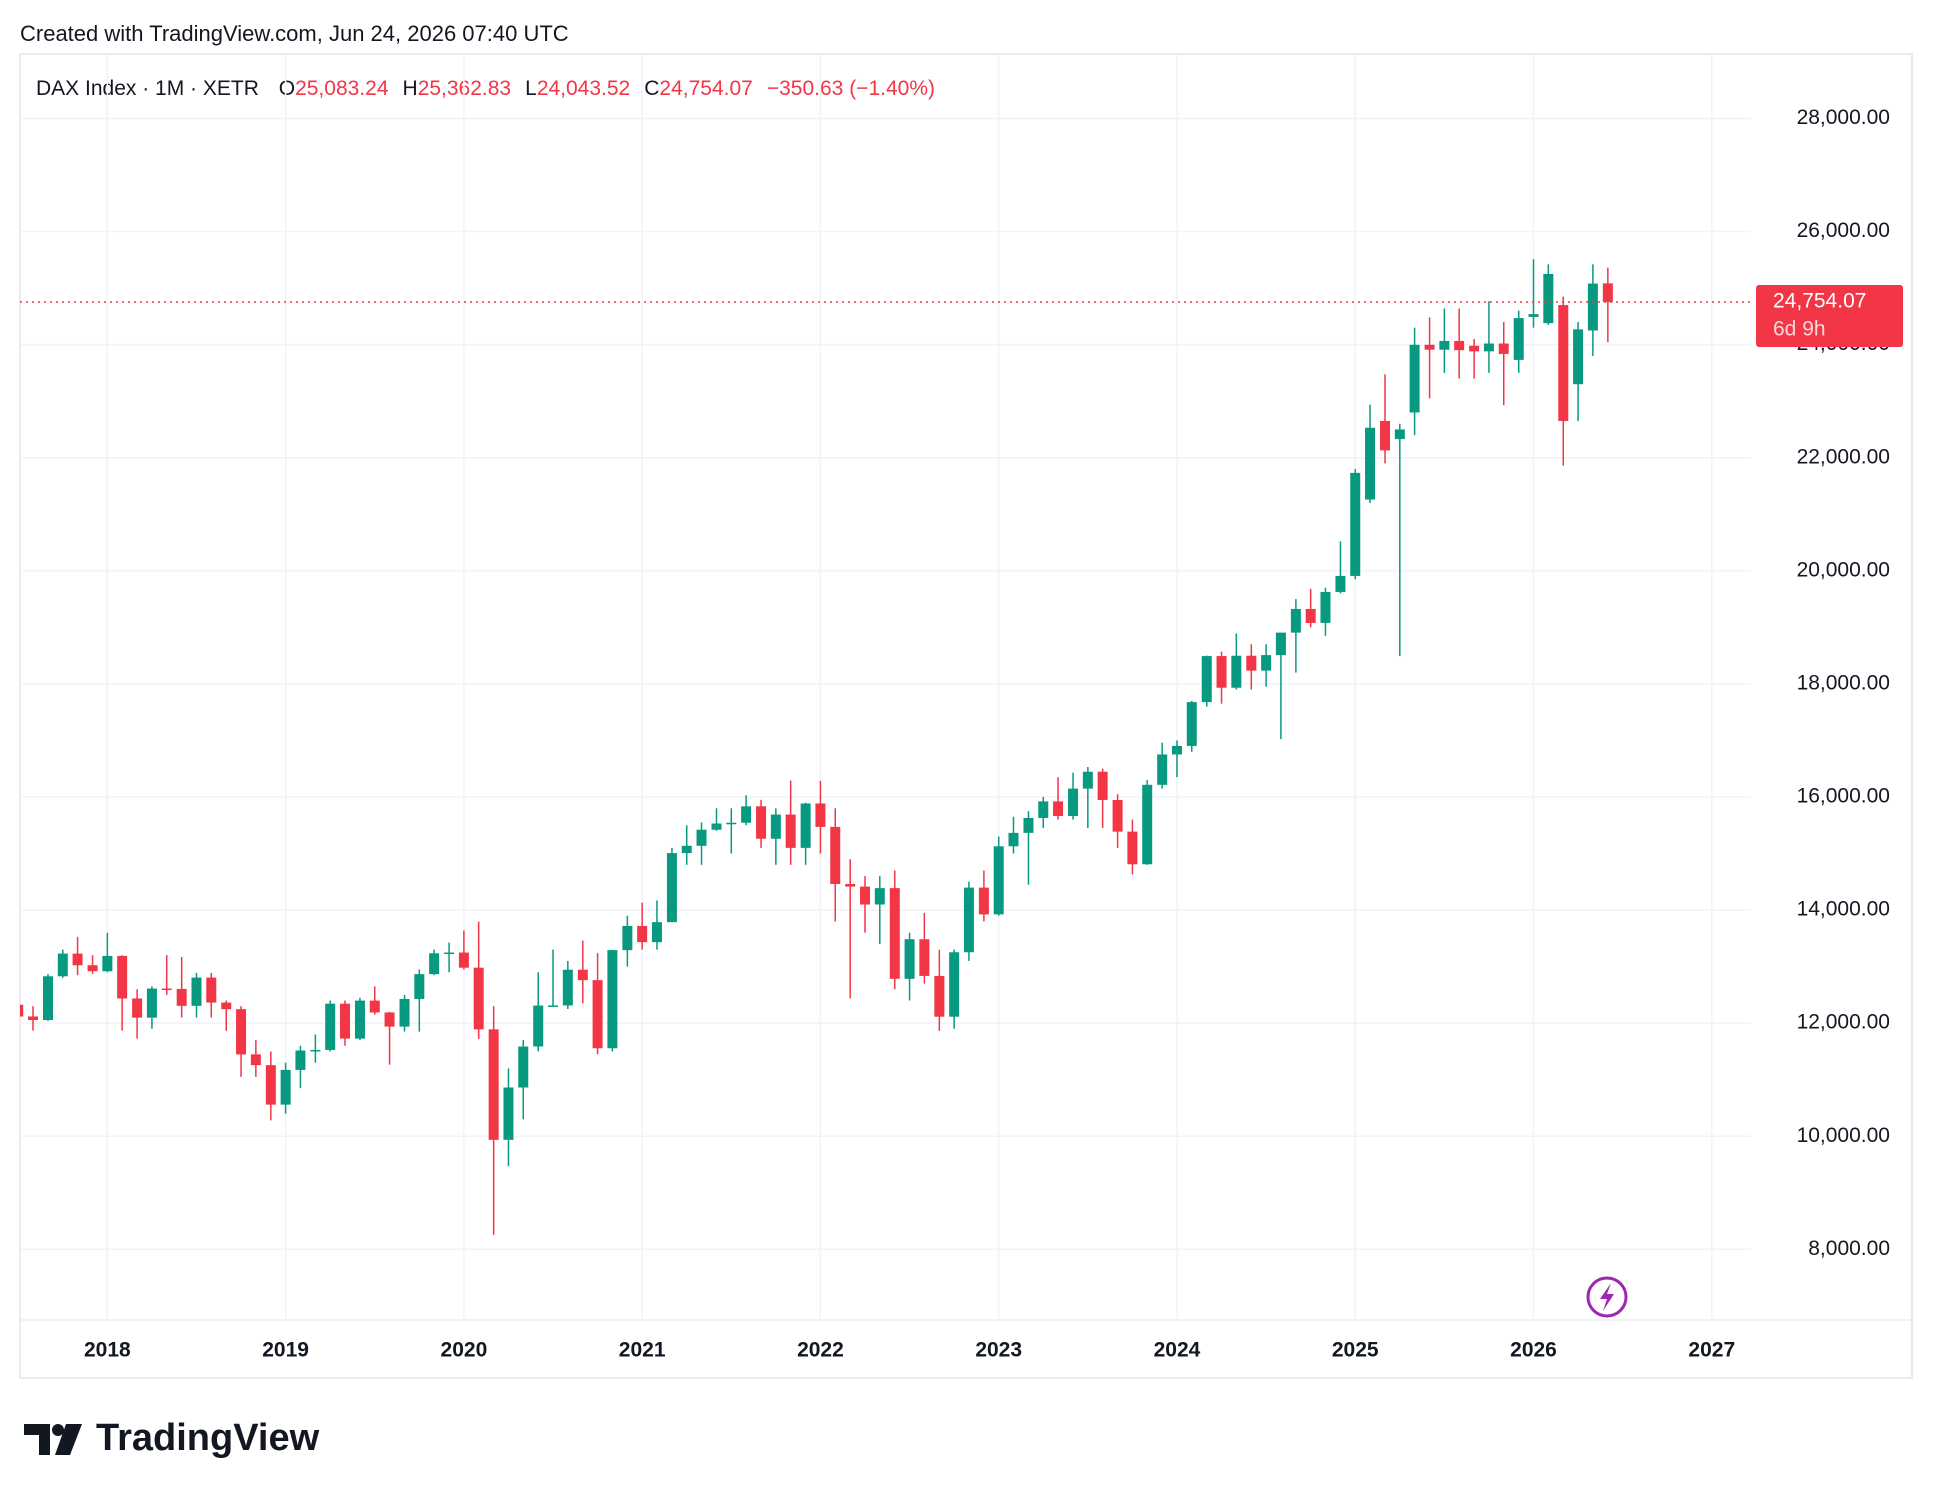 This screenshot has height=1498, width=1934. What do you see at coordinates (1607, 1297) in the screenshot?
I see `alert-icon` at bounding box center [1607, 1297].